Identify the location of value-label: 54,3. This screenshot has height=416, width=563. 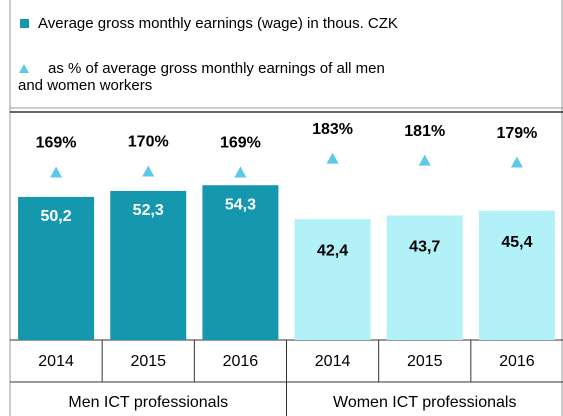
(240, 204).